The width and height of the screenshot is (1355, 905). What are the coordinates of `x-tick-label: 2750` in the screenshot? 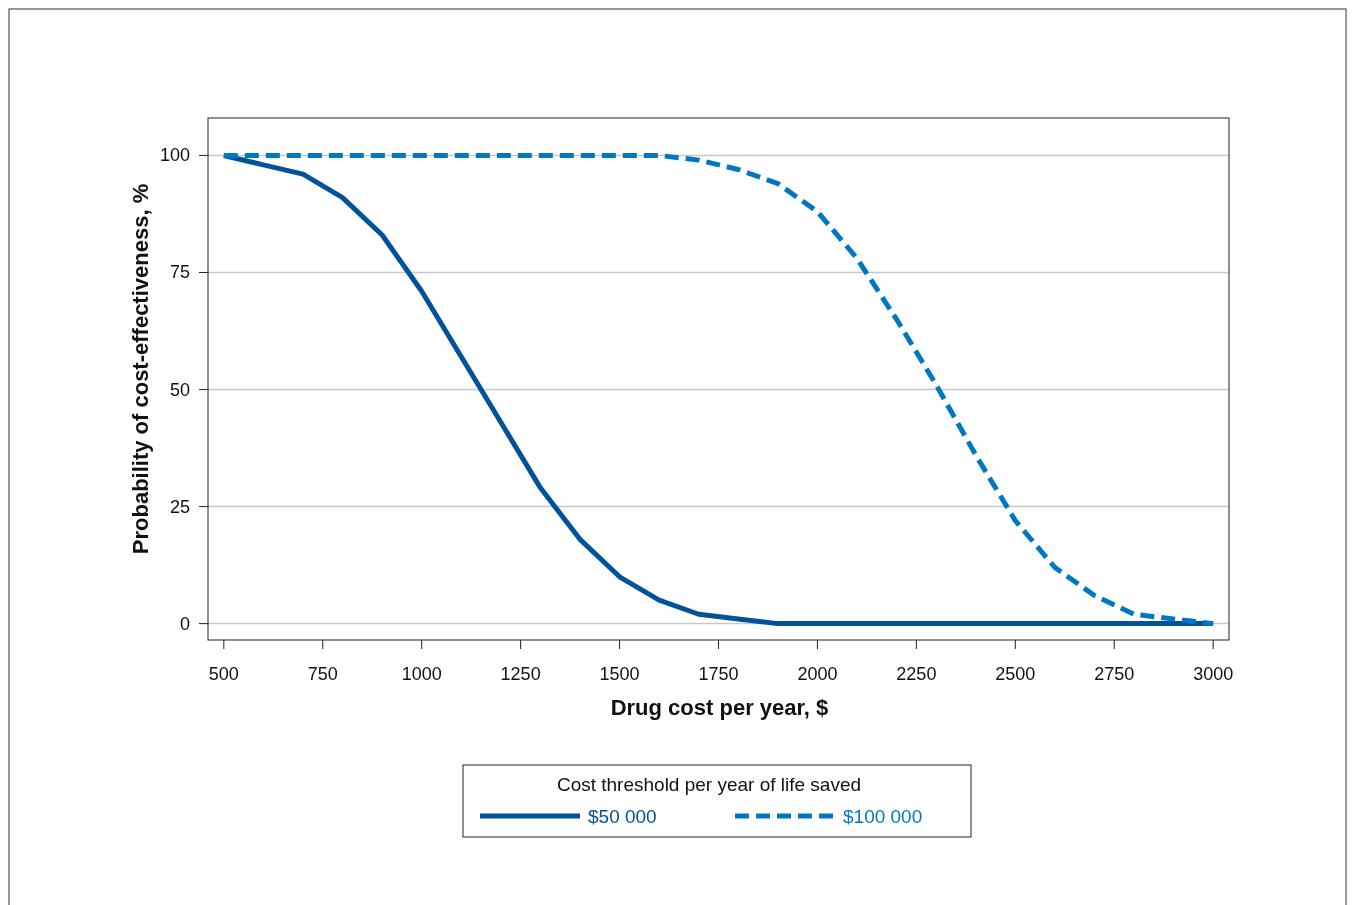 It's located at (1114, 674).